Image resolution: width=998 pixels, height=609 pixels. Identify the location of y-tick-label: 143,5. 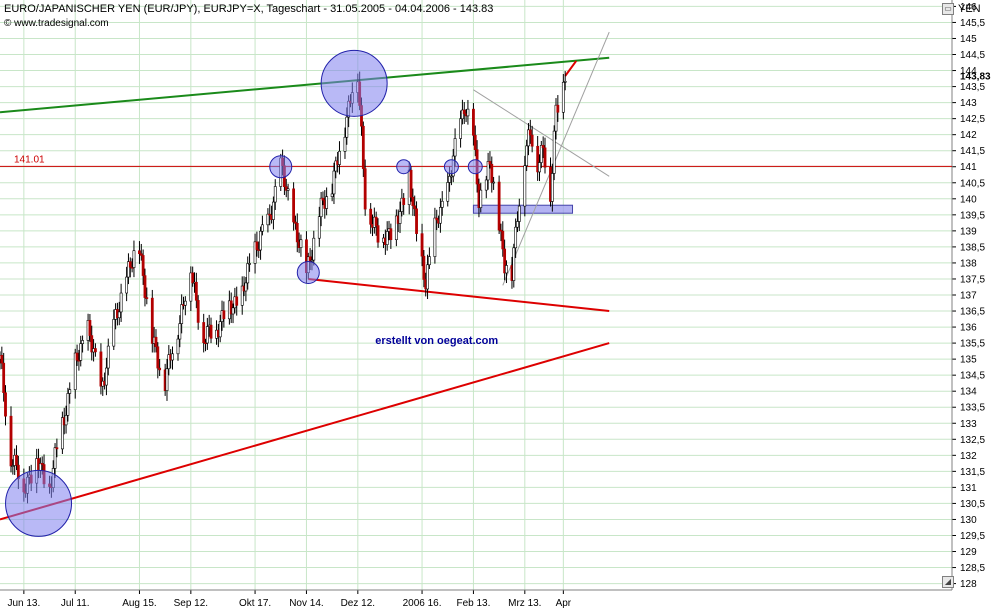
(972, 87).